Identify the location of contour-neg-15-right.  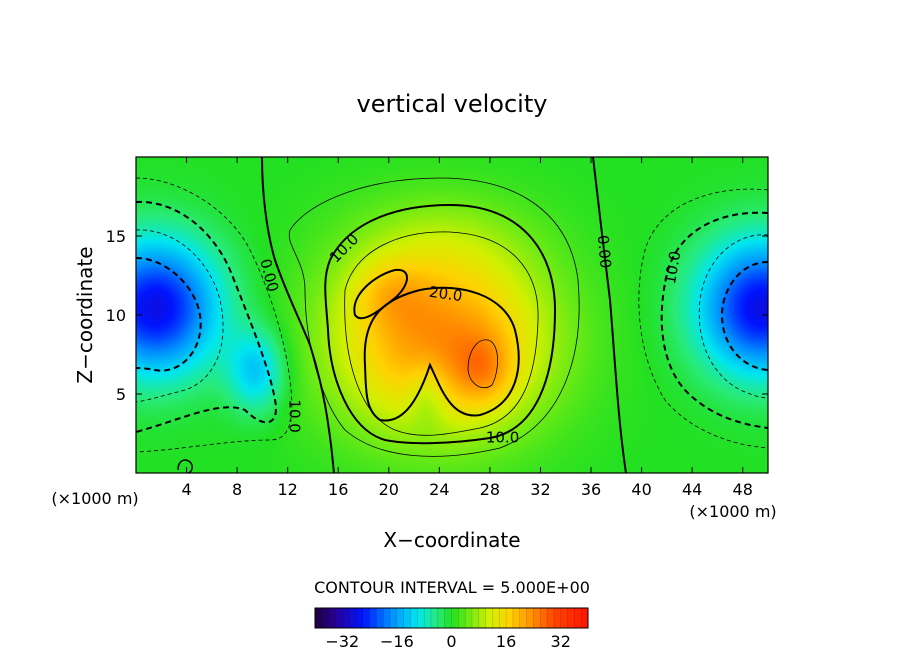
(733, 316).